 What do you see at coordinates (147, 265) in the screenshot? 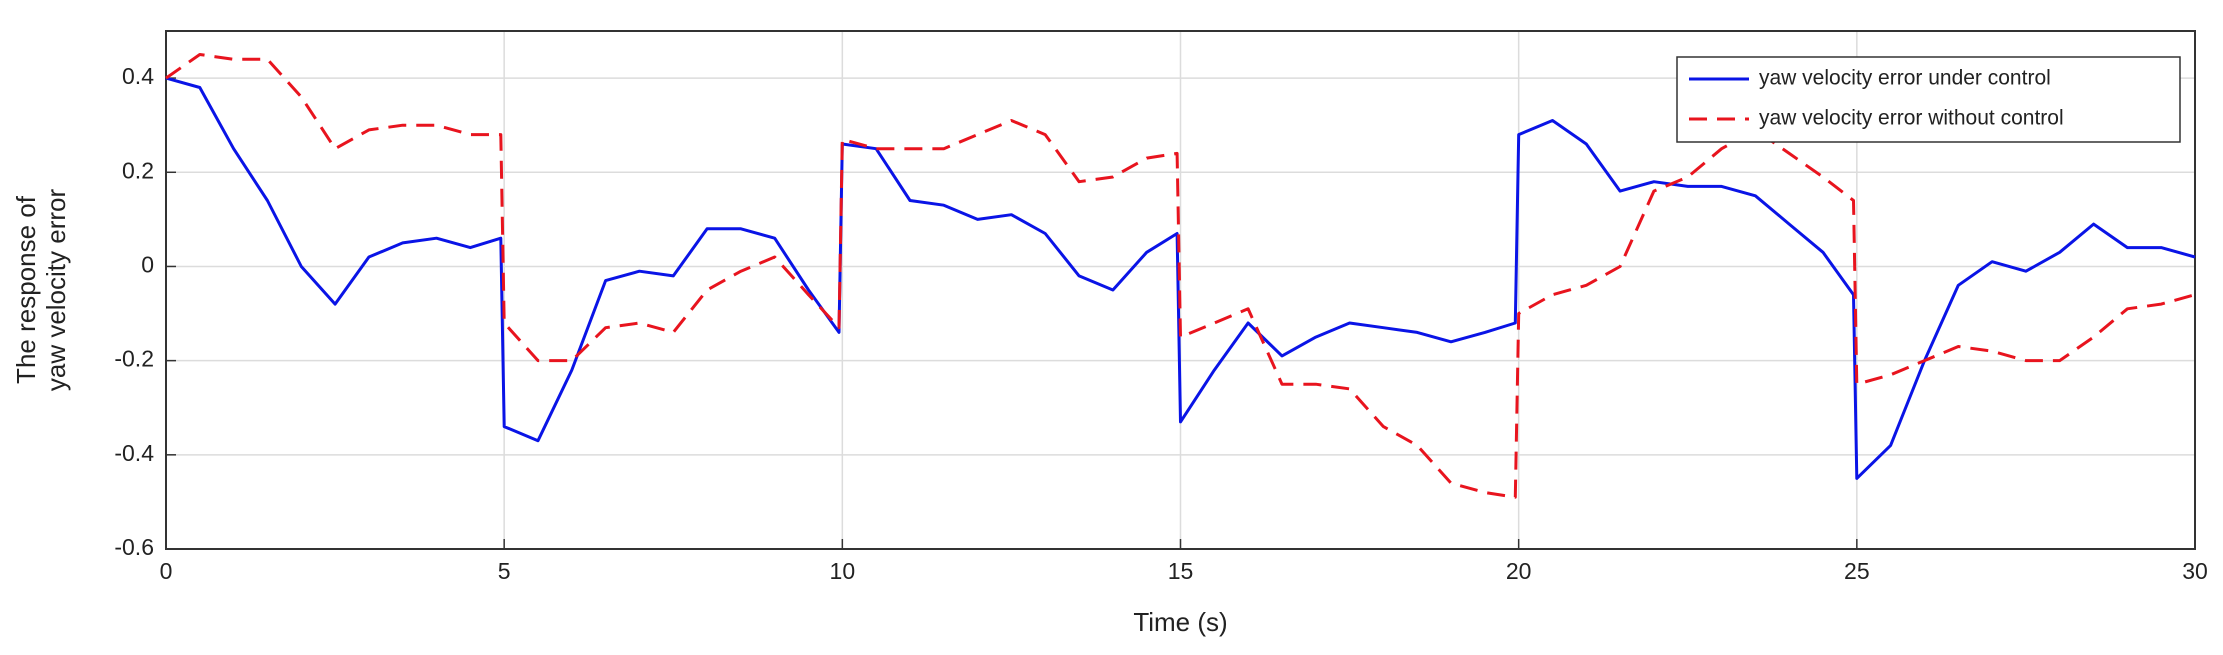
I see `y-tick-label: 0` at bounding box center [147, 265].